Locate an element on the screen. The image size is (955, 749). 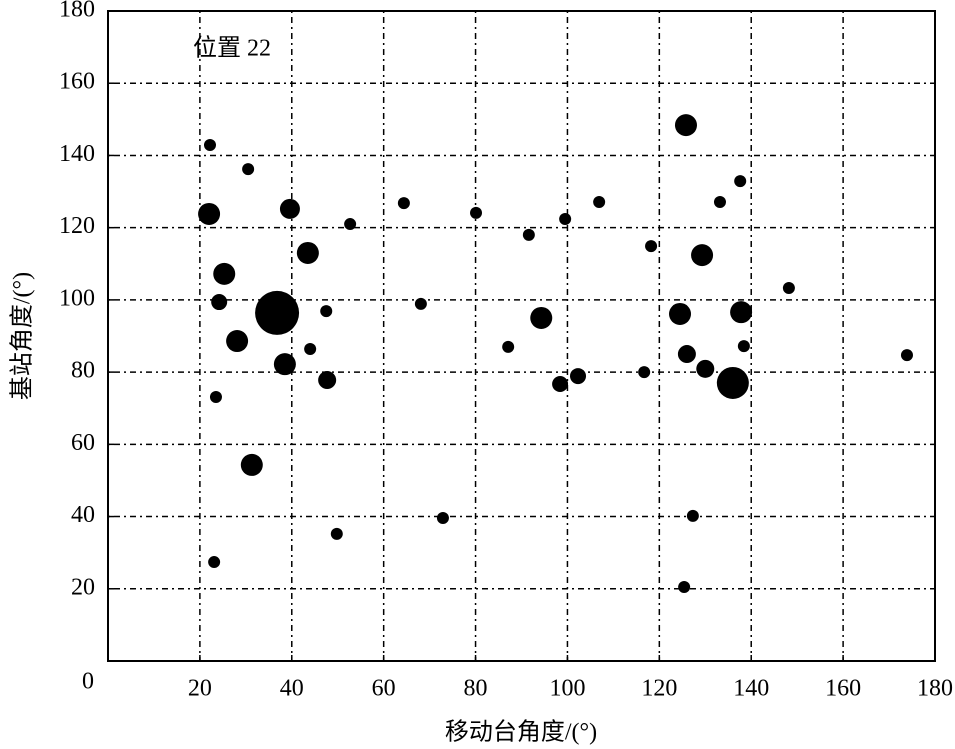
x-tick-label: 40 is located at coordinates (292, 689).